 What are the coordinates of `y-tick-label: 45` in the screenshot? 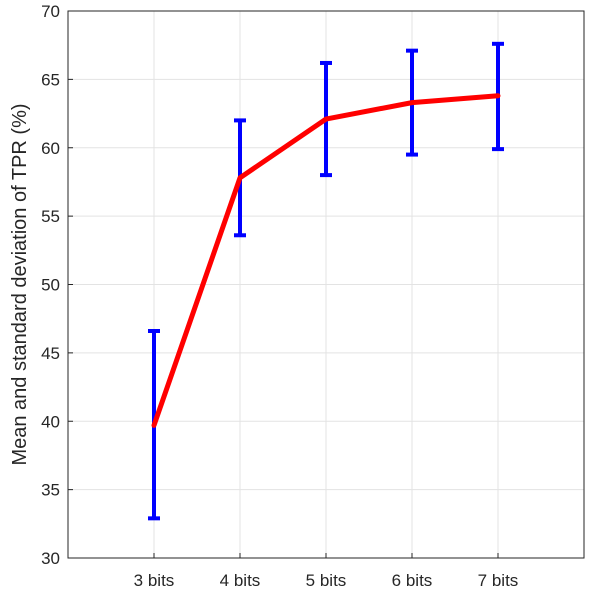 It's located at (50, 353).